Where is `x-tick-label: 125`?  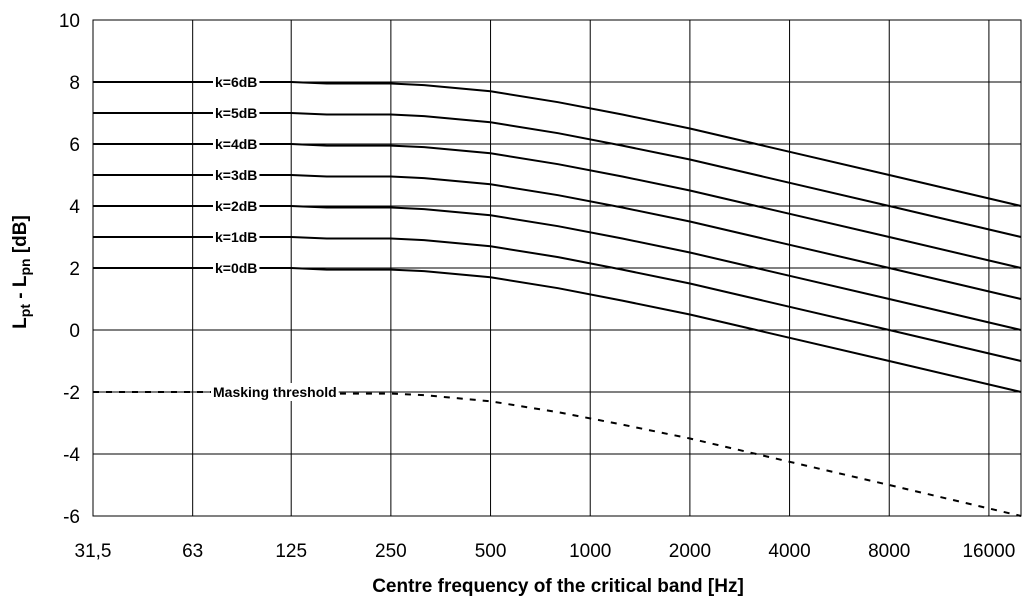
x-tick-label: 125 is located at coordinates (291, 551).